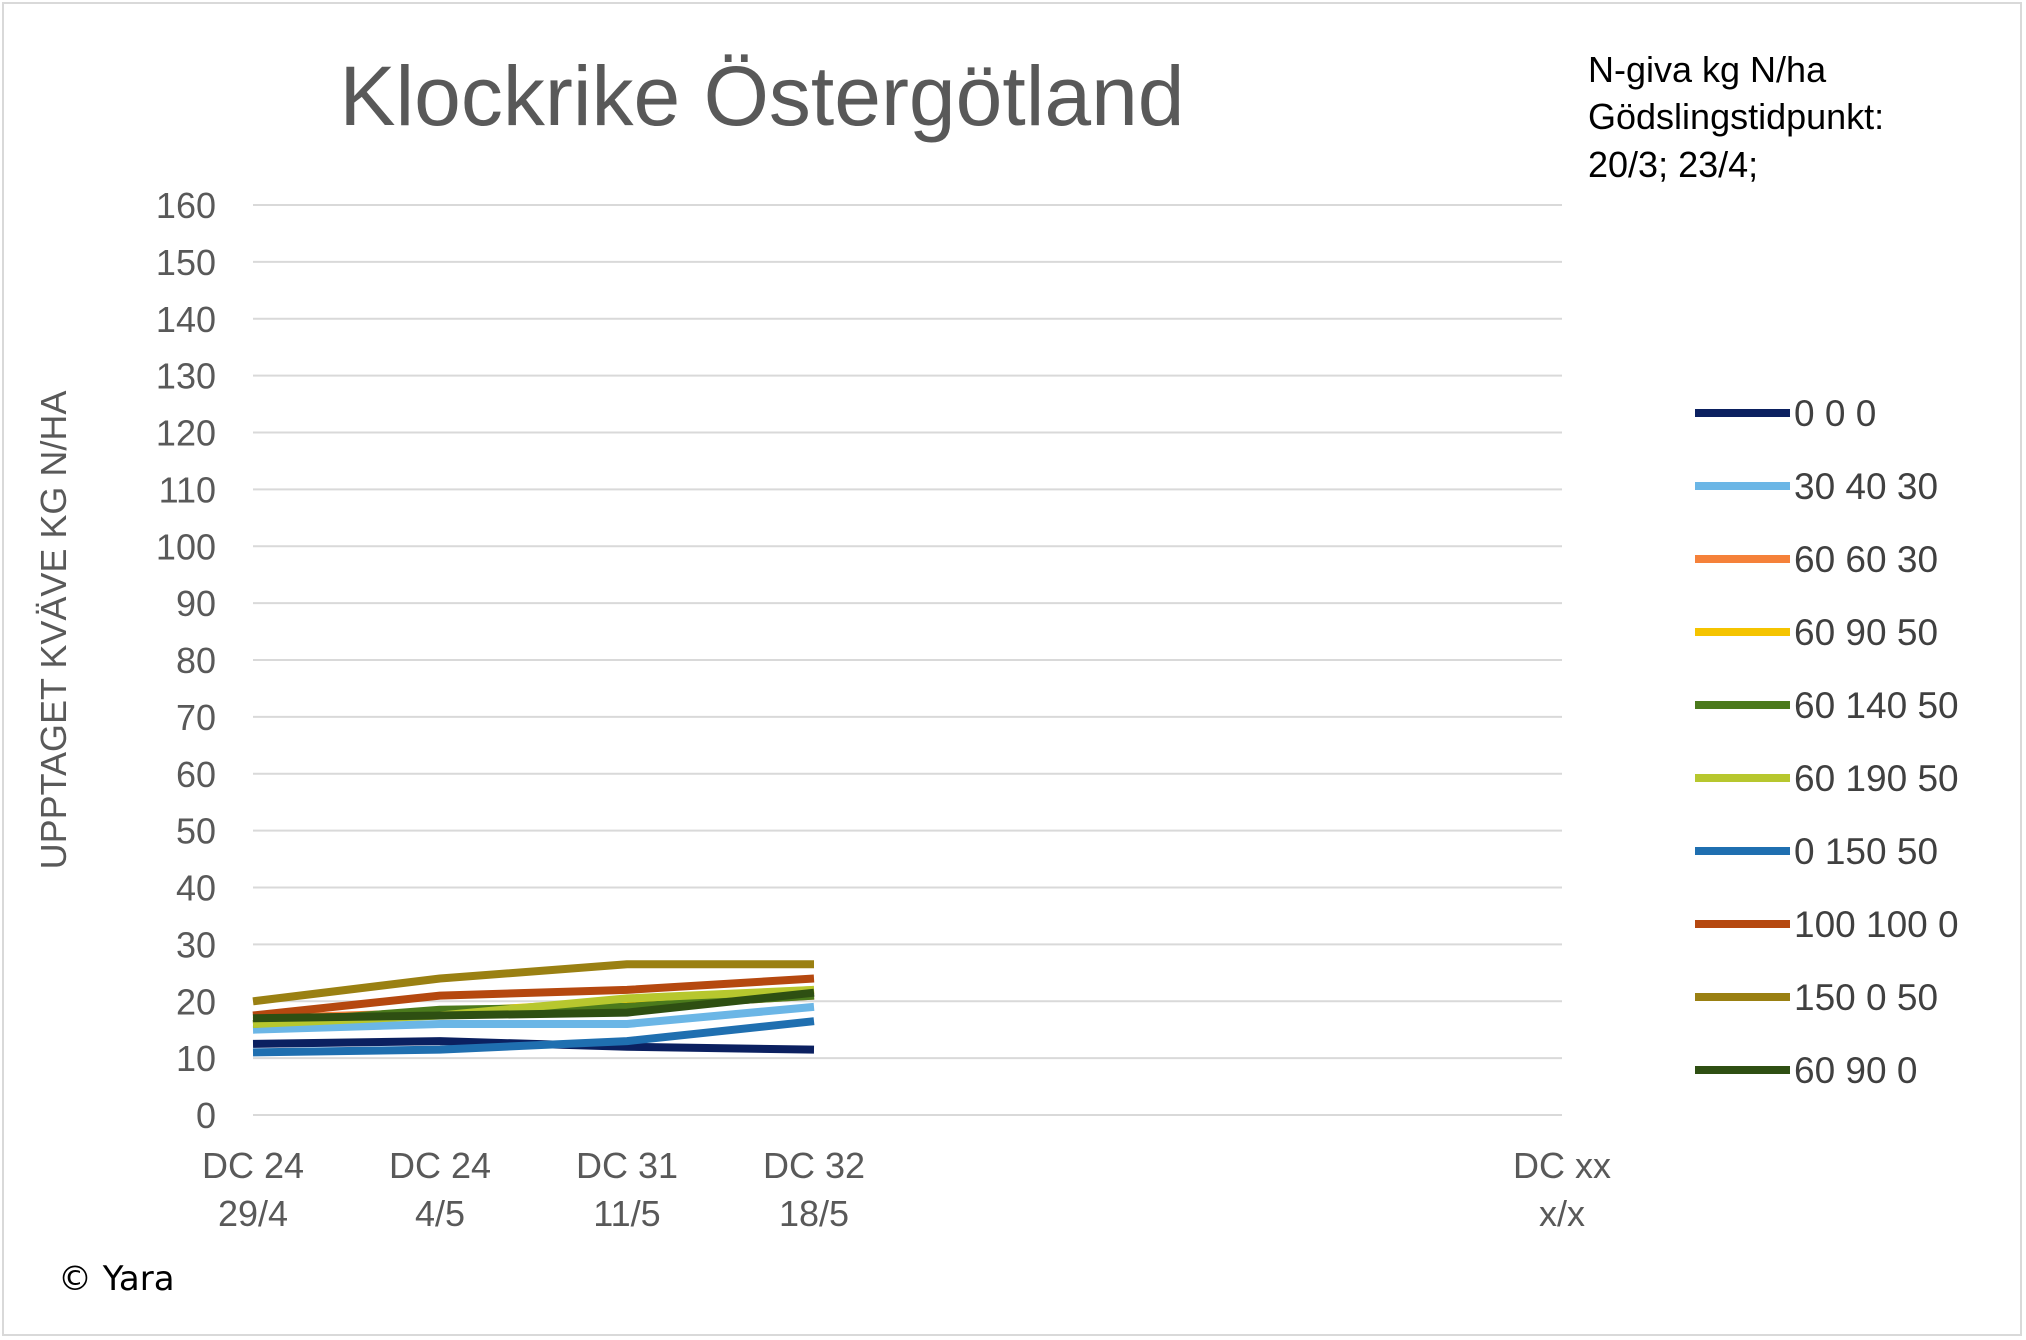  What do you see at coordinates (1876, 705) in the screenshot?
I see `legend-entry: 60 140 50` at bounding box center [1876, 705].